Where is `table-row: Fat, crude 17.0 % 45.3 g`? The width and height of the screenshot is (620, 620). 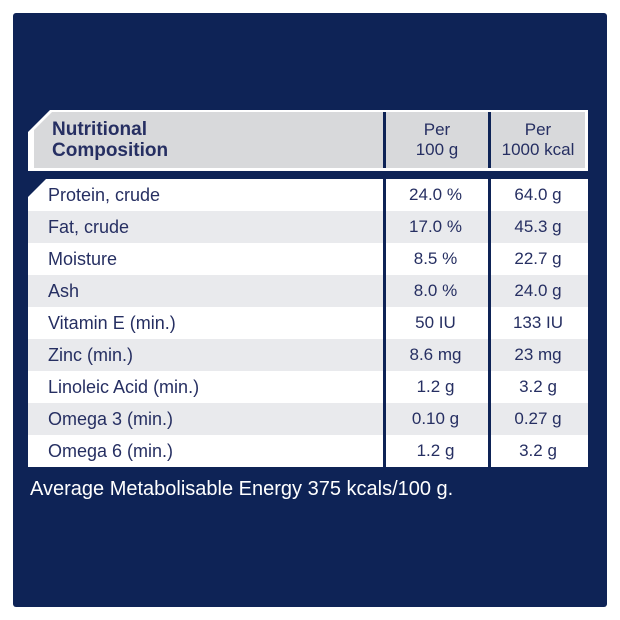 table-row: Fat, crude 17.0 % 45.3 g is located at coordinates (308, 227).